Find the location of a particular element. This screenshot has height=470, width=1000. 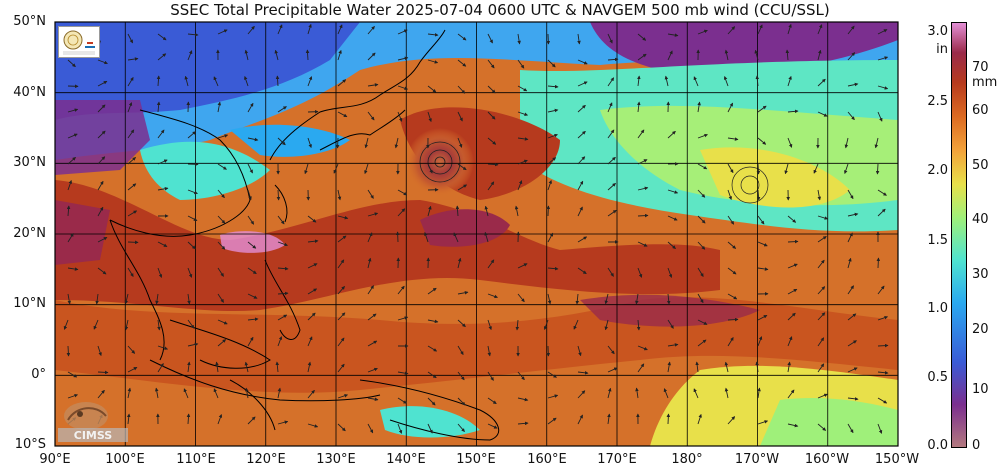

lat-label: 20°N is located at coordinates (29, 233).